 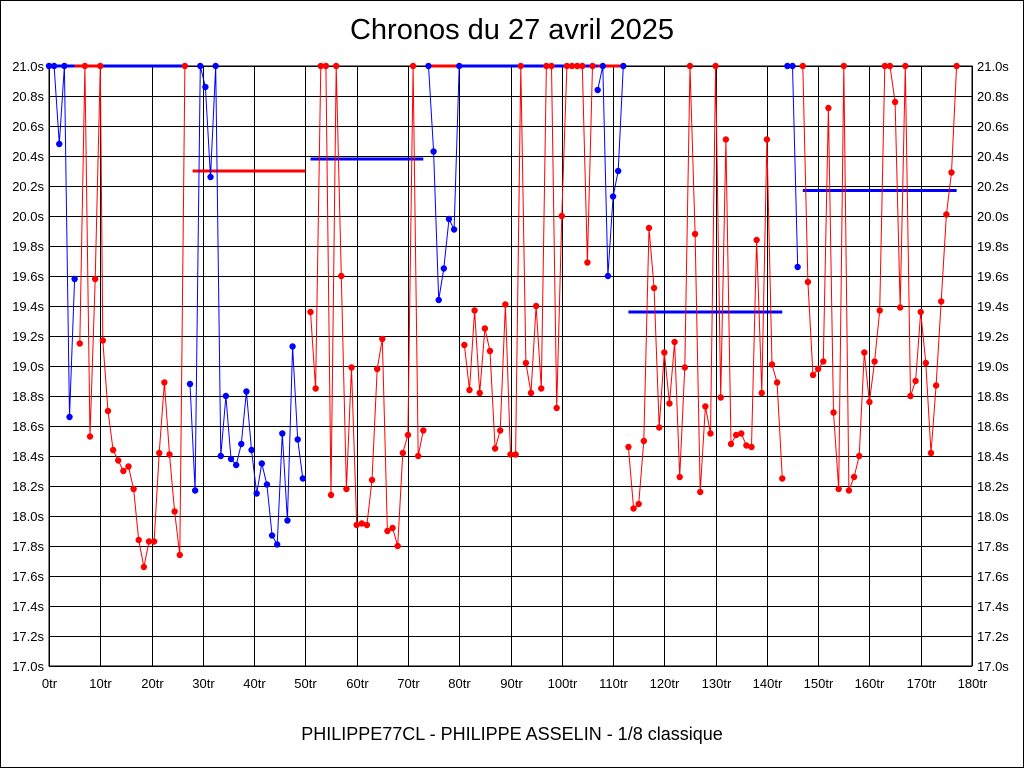 I want to click on x-tick-label: 90tr, so click(x=511, y=683).